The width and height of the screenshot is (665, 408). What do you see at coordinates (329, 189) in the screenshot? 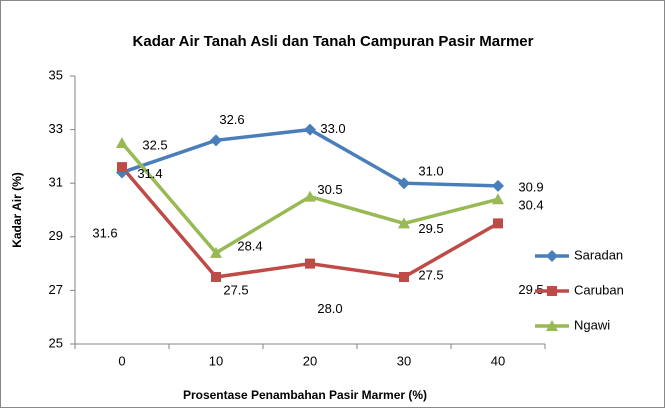
I see `data-label: 30.5` at bounding box center [329, 189].